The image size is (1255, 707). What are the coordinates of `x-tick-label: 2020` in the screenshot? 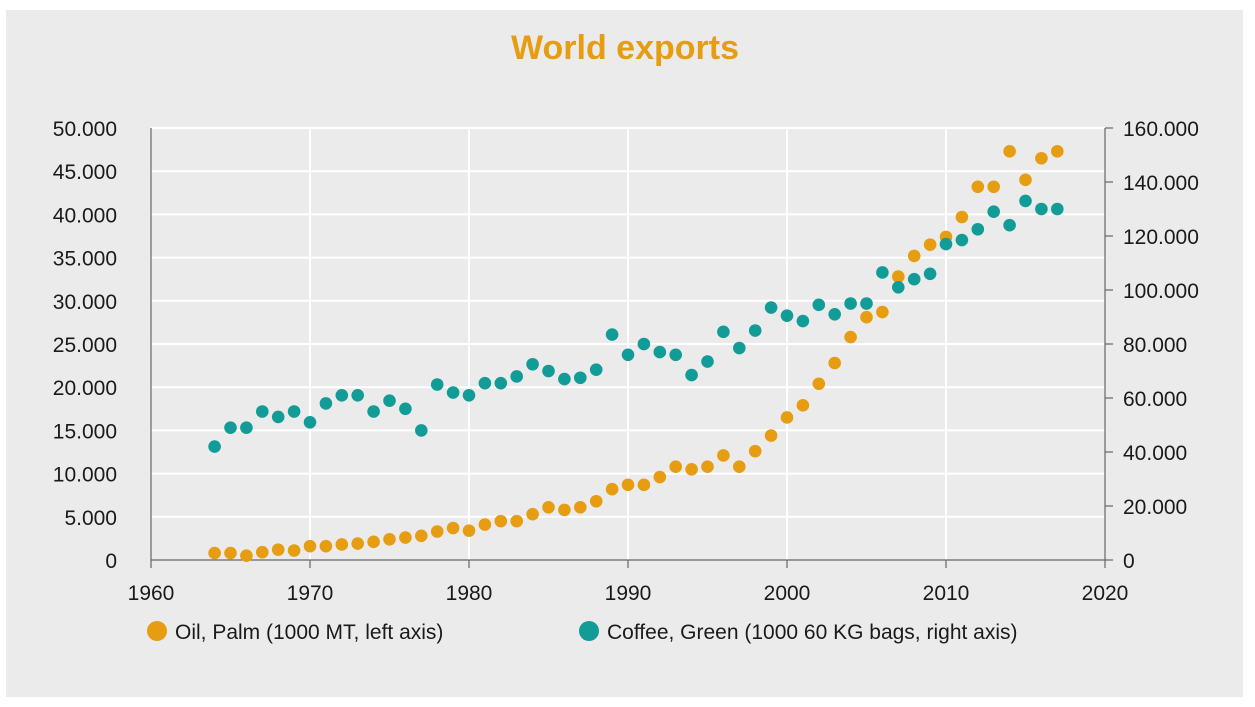 It's located at (1105, 593).